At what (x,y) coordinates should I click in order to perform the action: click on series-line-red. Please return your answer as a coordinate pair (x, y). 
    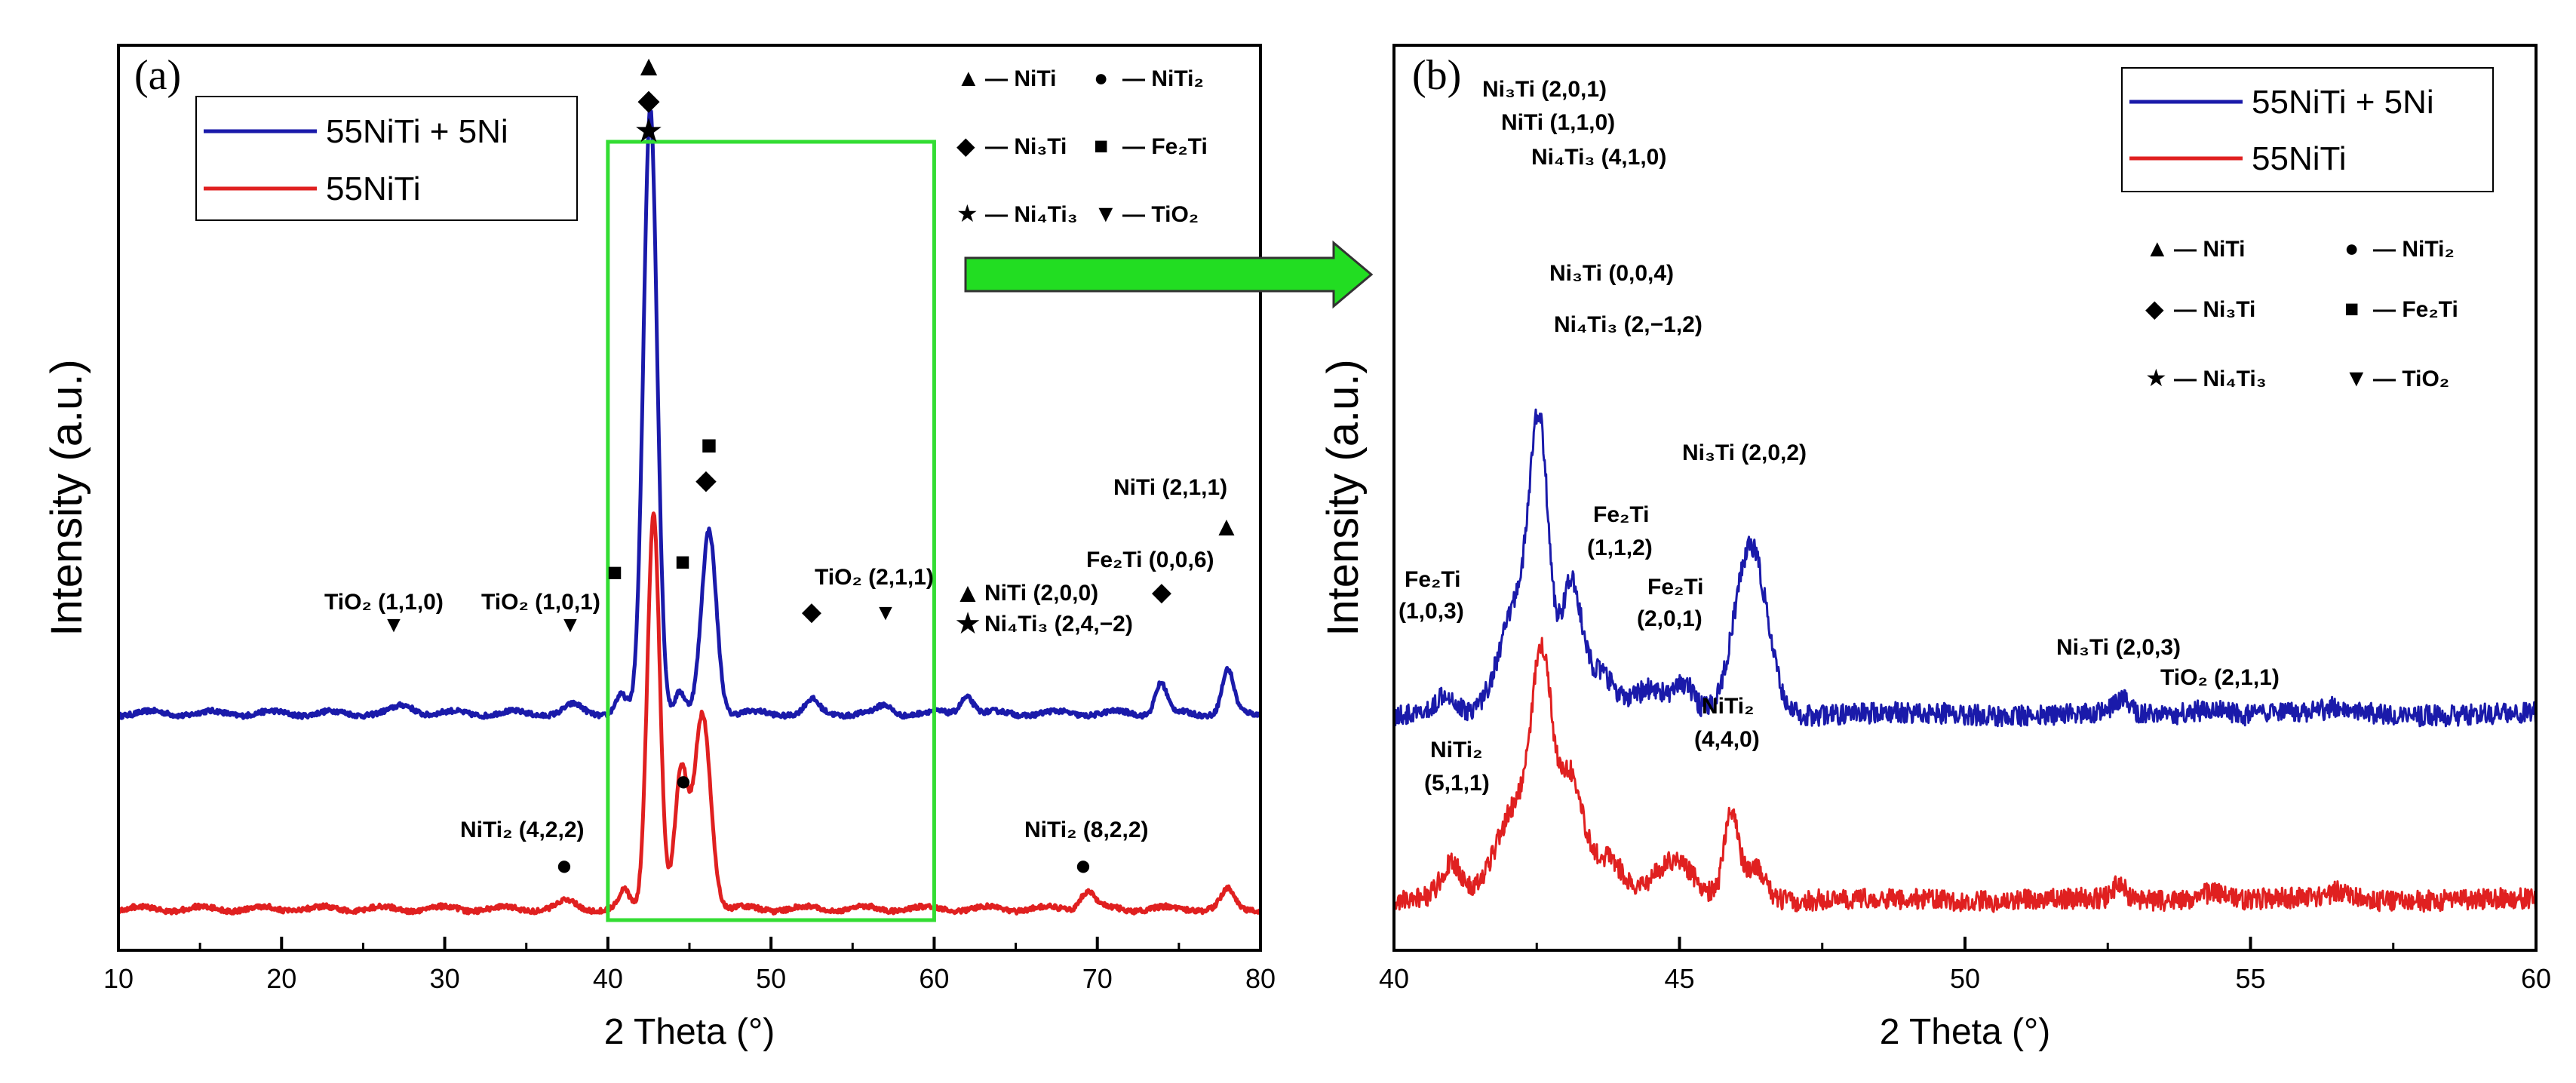
    Looking at the image, I should click on (1965, 775).